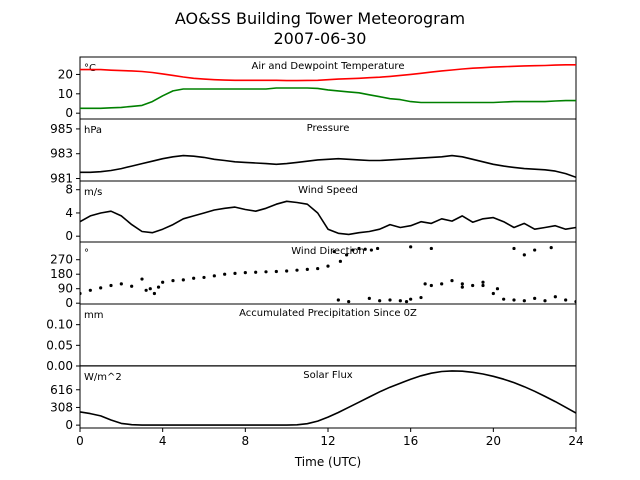 The width and height of the screenshot is (640, 480). I want to click on panel-title: Pressure, so click(328, 128).